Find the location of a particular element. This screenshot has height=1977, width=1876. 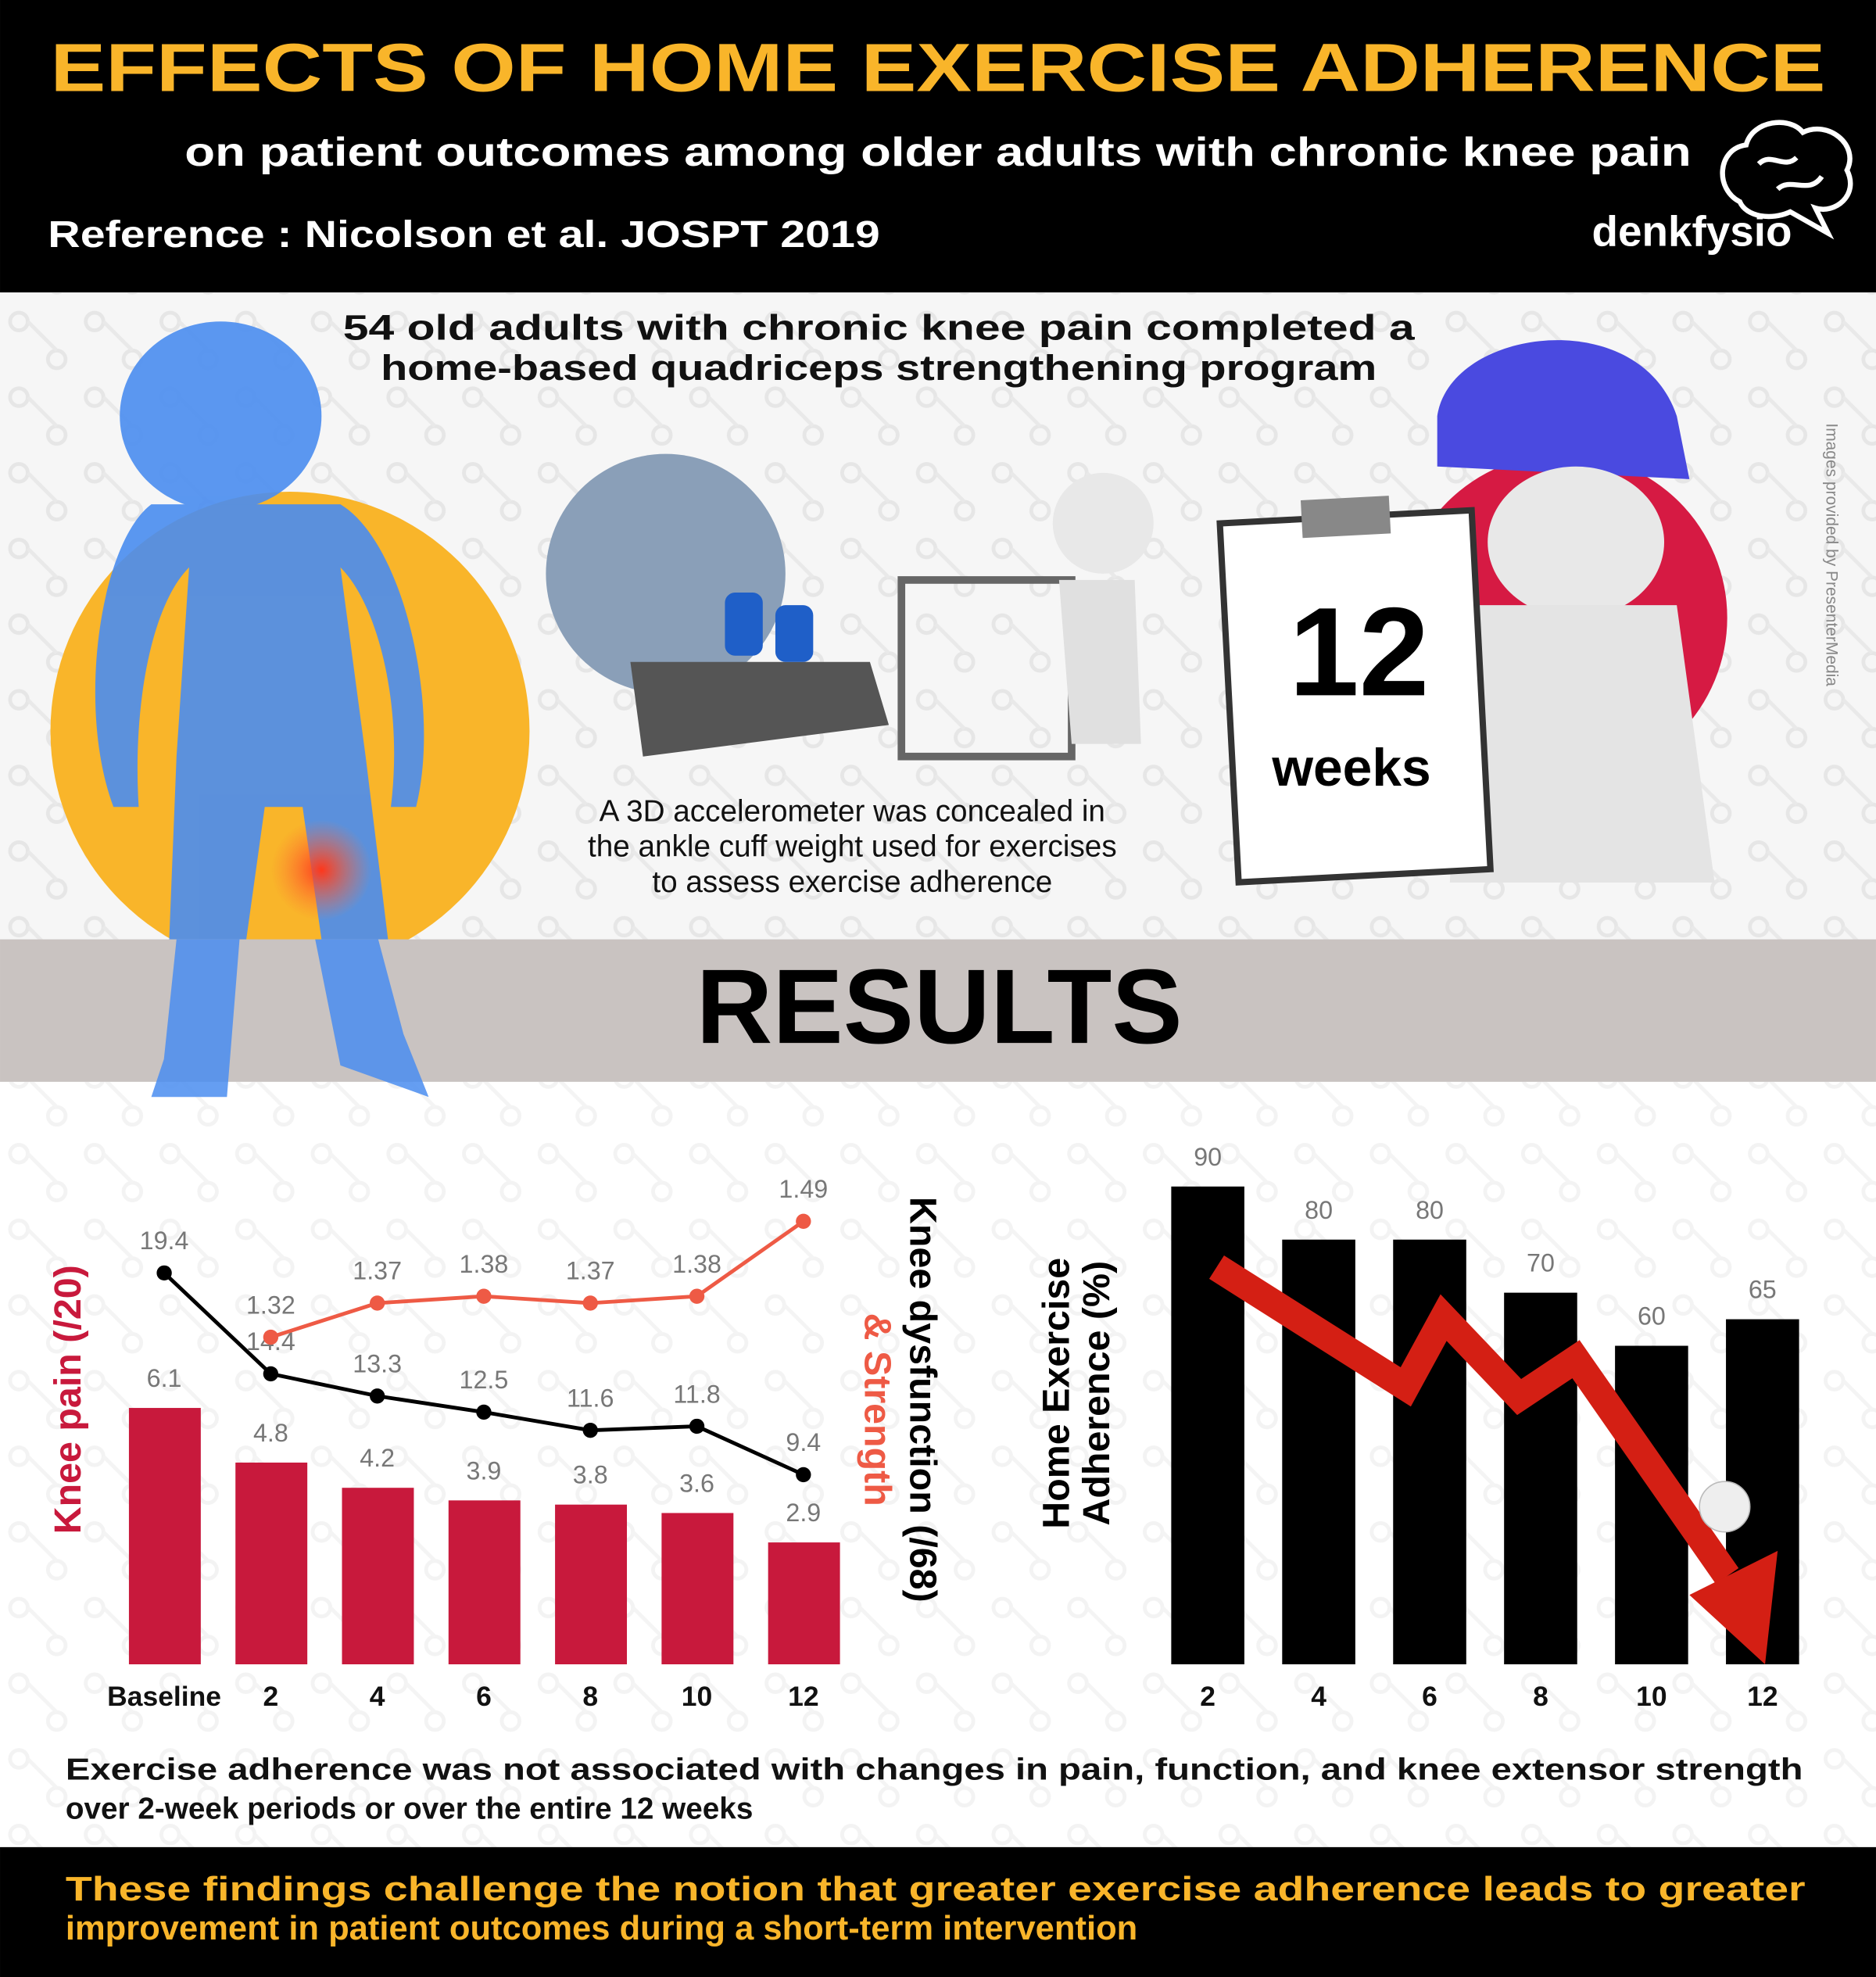

decor-arrowhead is located at coordinates (1733, 1607).